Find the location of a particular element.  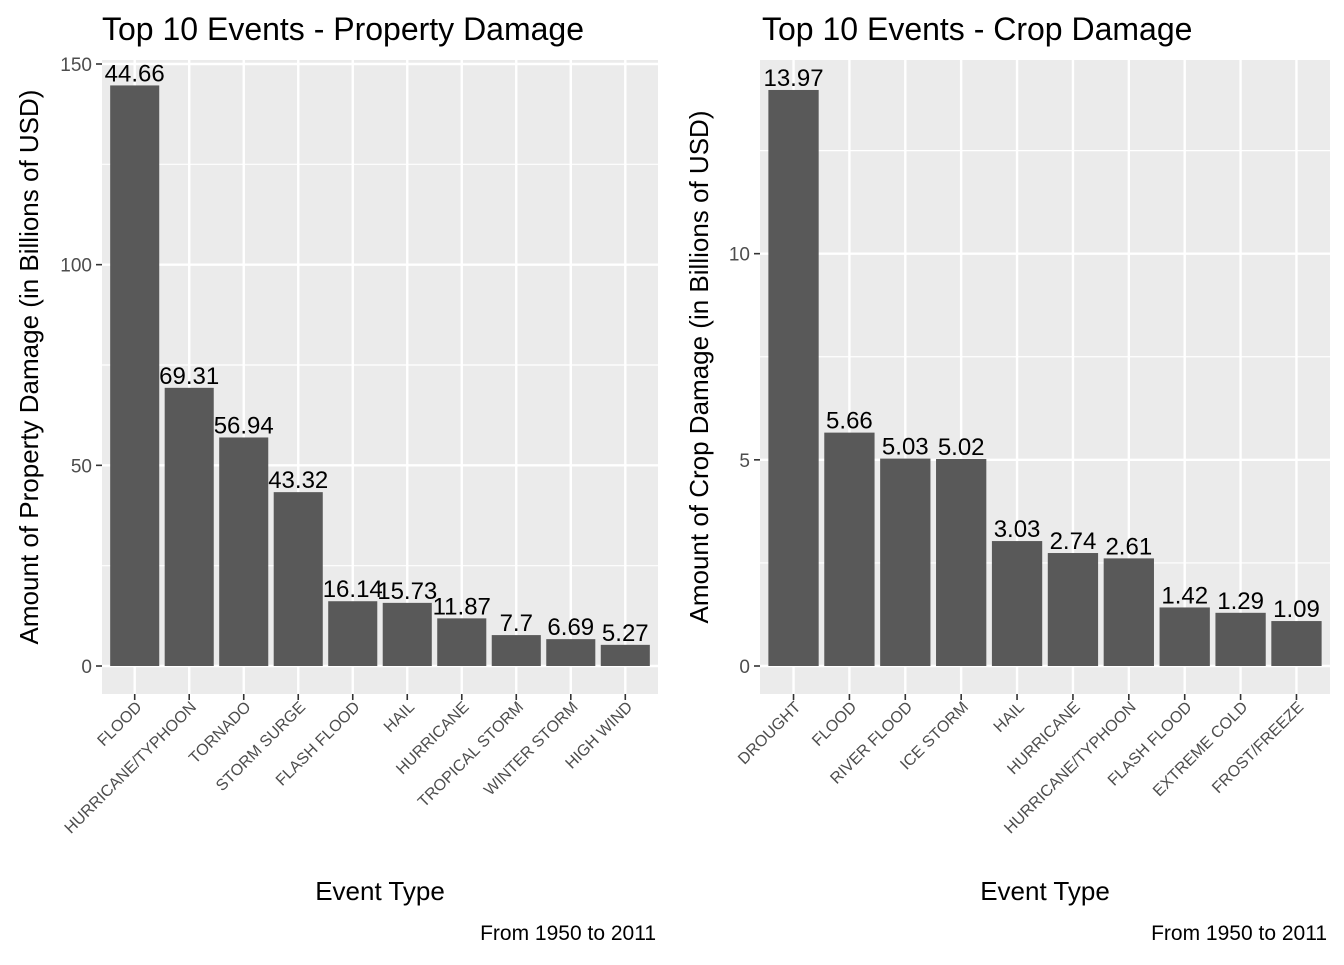

bar-extreme-cold is located at coordinates (1240, 639).